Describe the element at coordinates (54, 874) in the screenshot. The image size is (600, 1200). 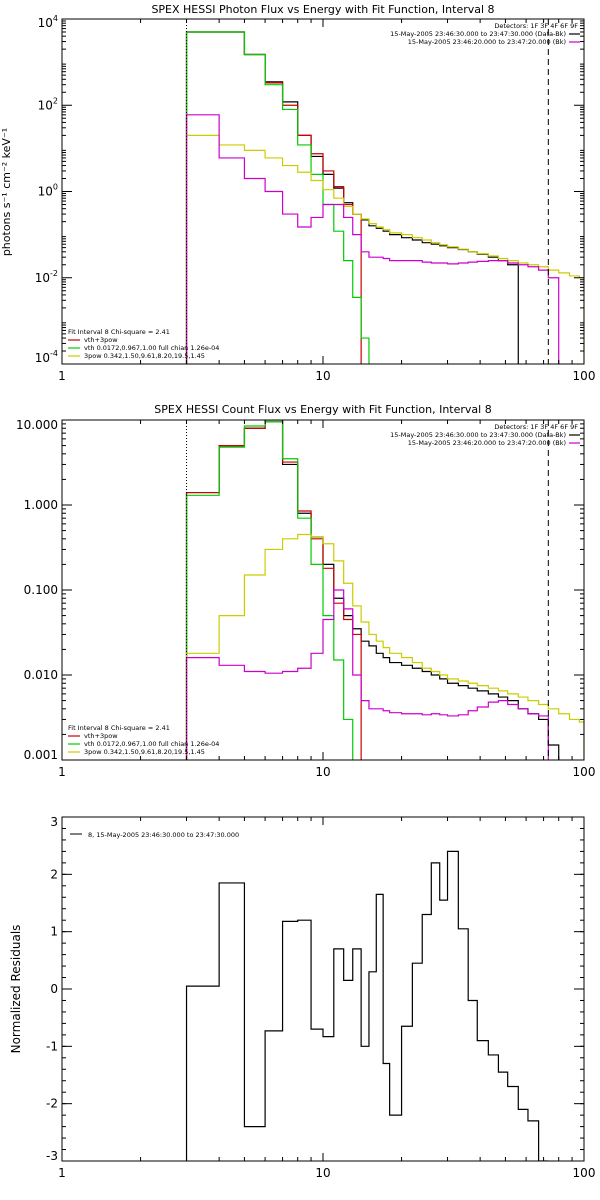
I see `y-tick-label: 2` at that location.